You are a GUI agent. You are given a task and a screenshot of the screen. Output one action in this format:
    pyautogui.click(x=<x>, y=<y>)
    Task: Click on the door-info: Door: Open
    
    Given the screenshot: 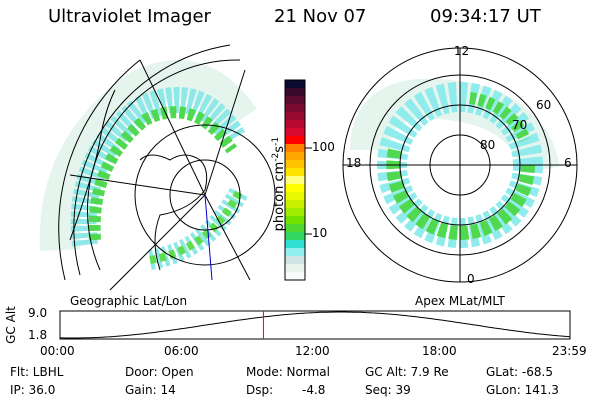 What is the action you would take?
    pyautogui.click(x=159, y=372)
    